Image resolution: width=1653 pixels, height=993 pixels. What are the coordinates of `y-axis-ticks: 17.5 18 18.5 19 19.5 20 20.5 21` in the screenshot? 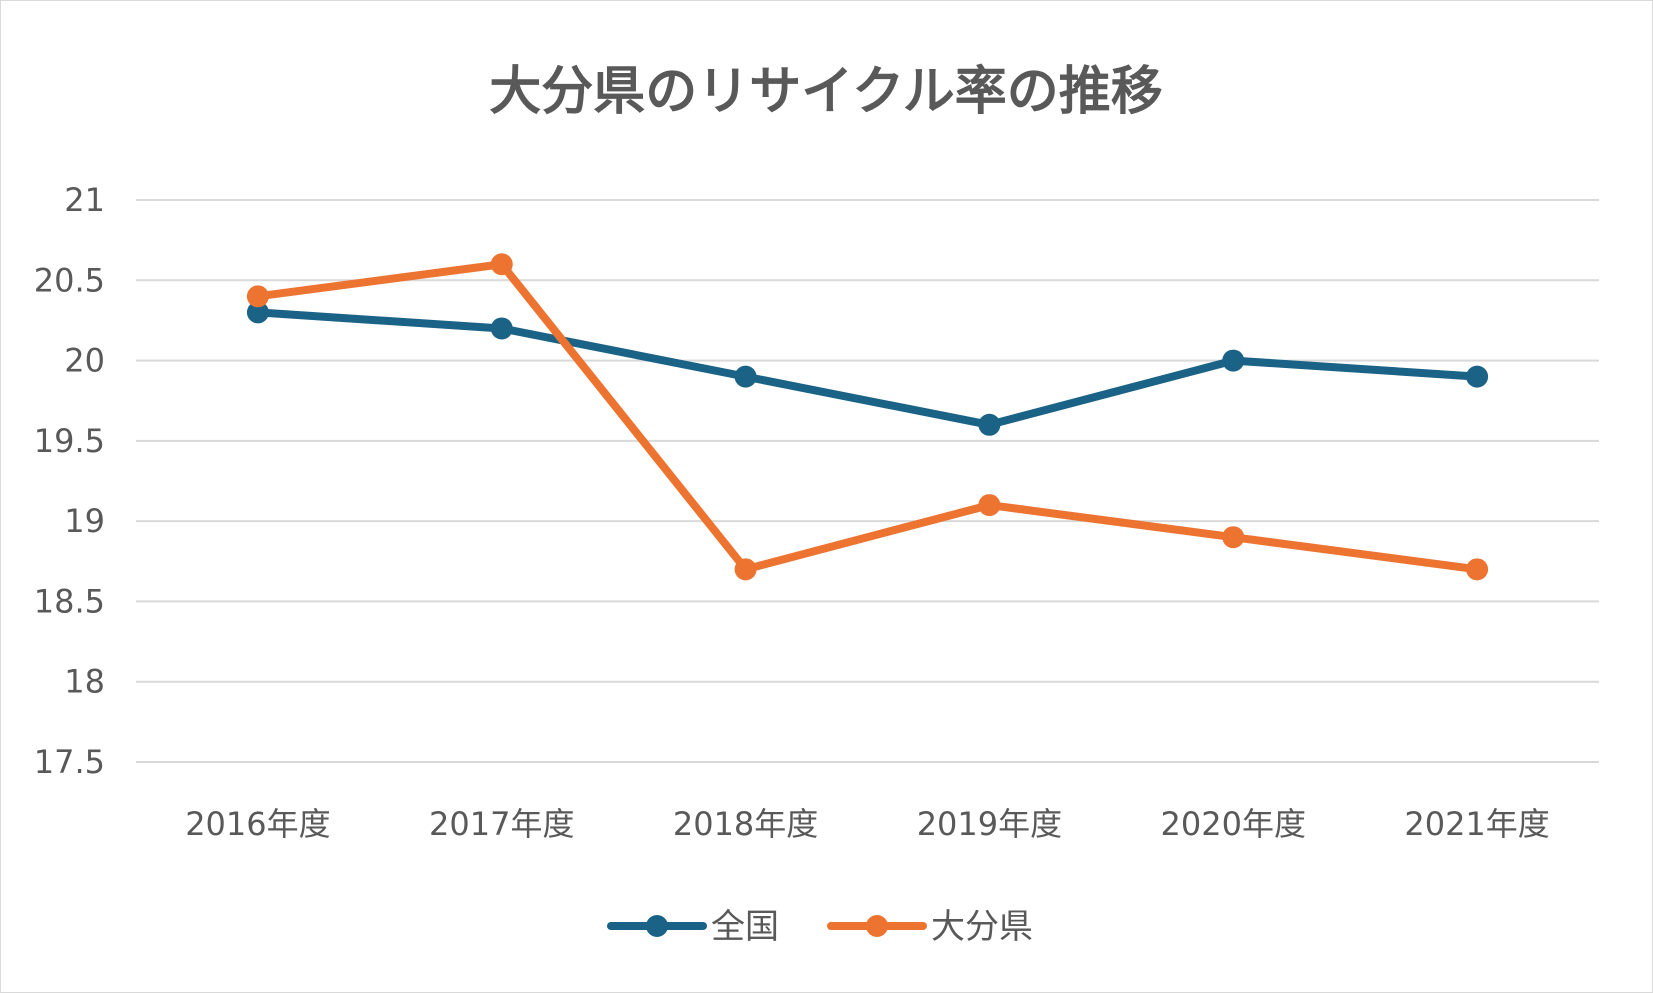 It's located at (69, 481).